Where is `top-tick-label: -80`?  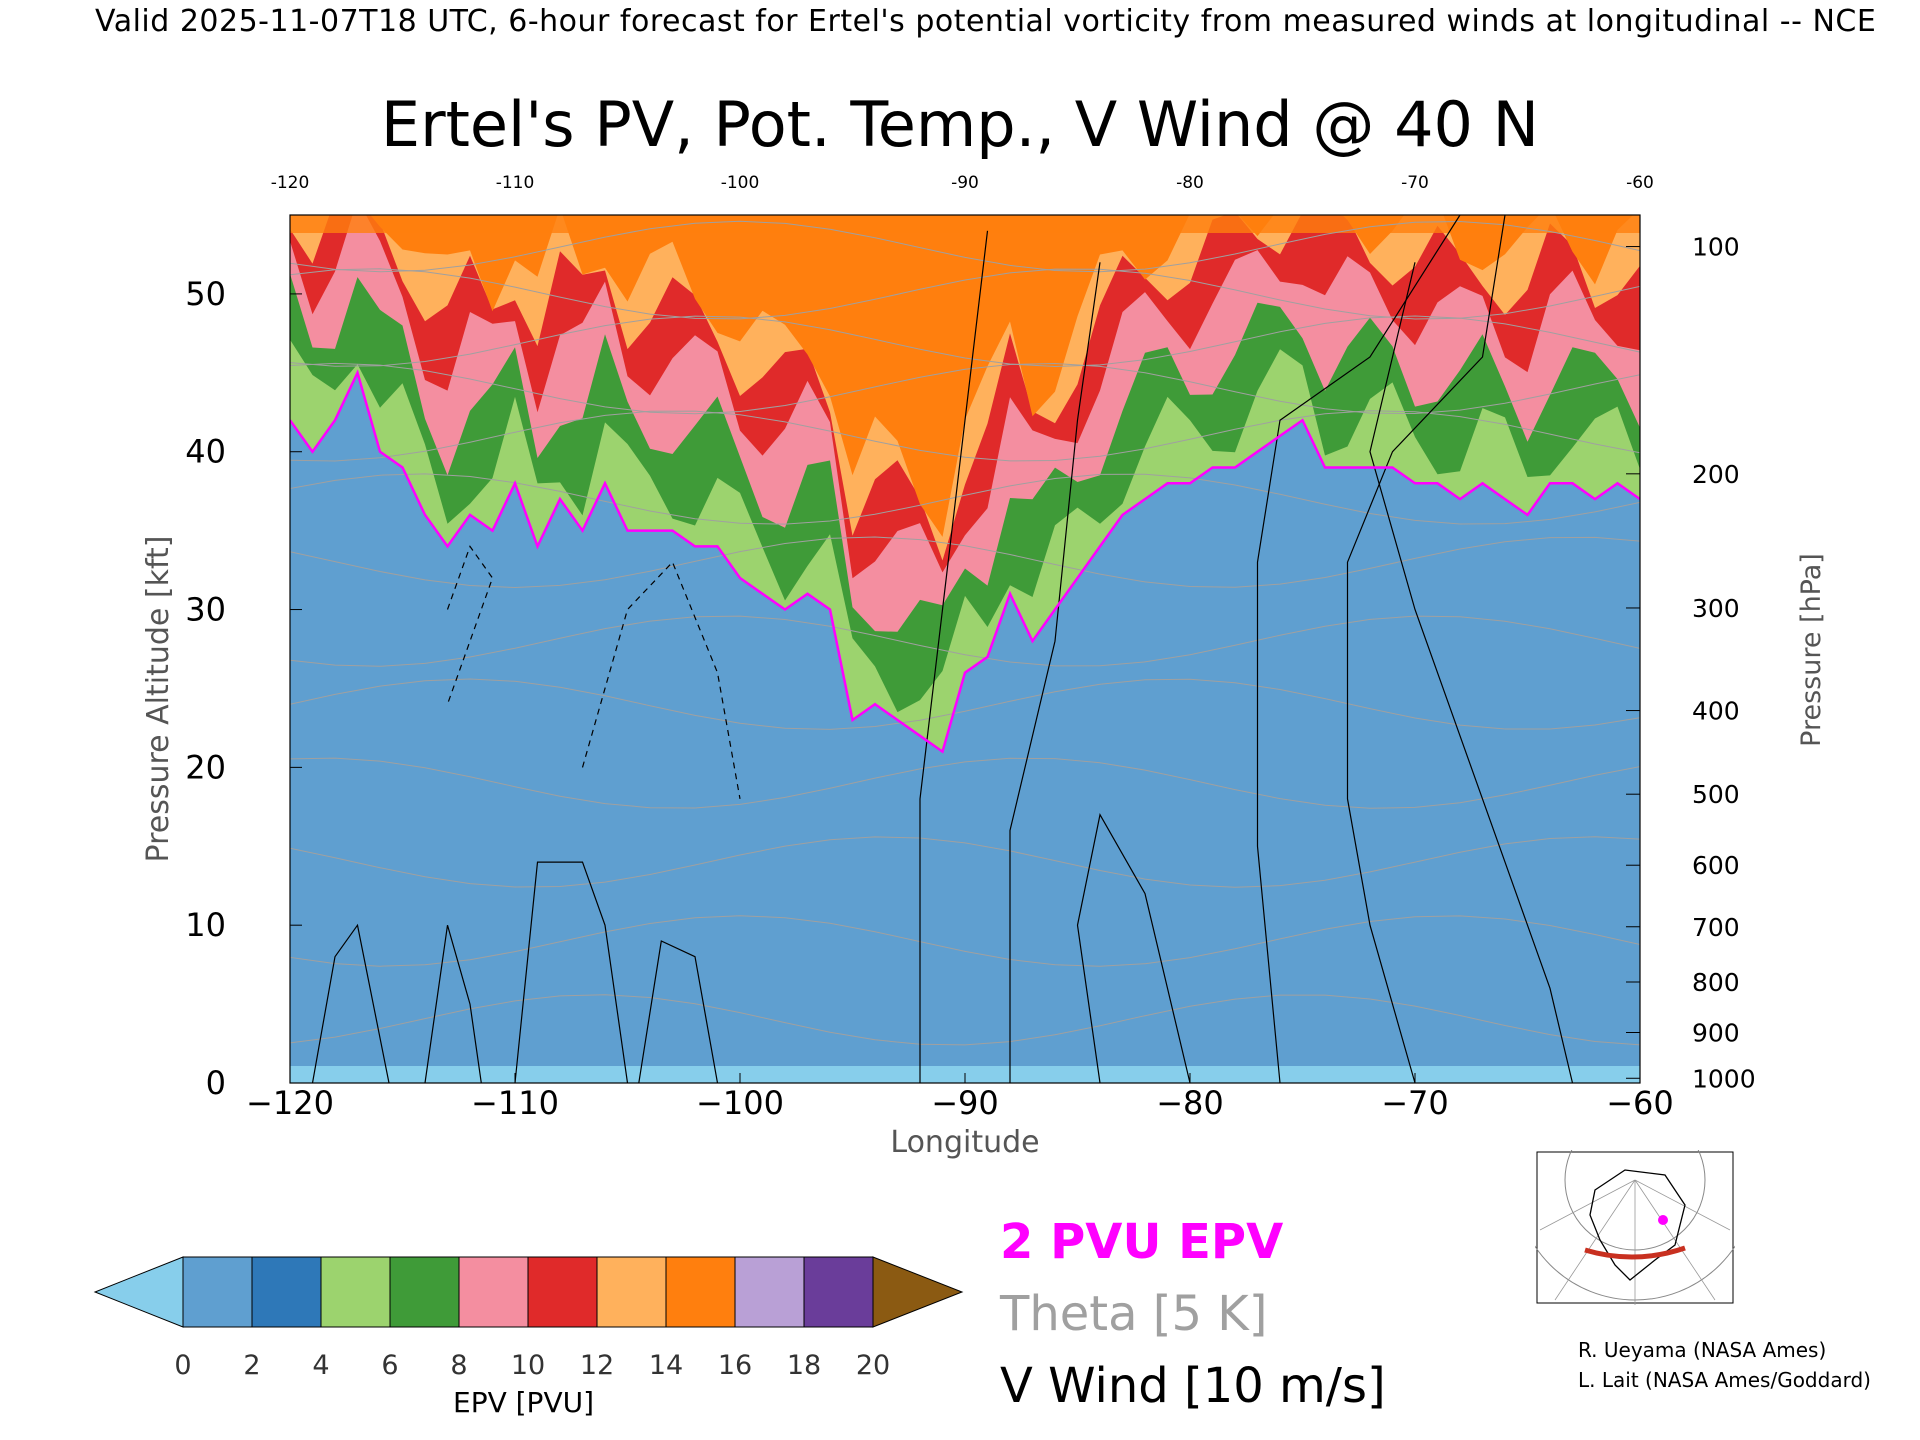 top-tick-label: -80 is located at coordinates (1190, 183).